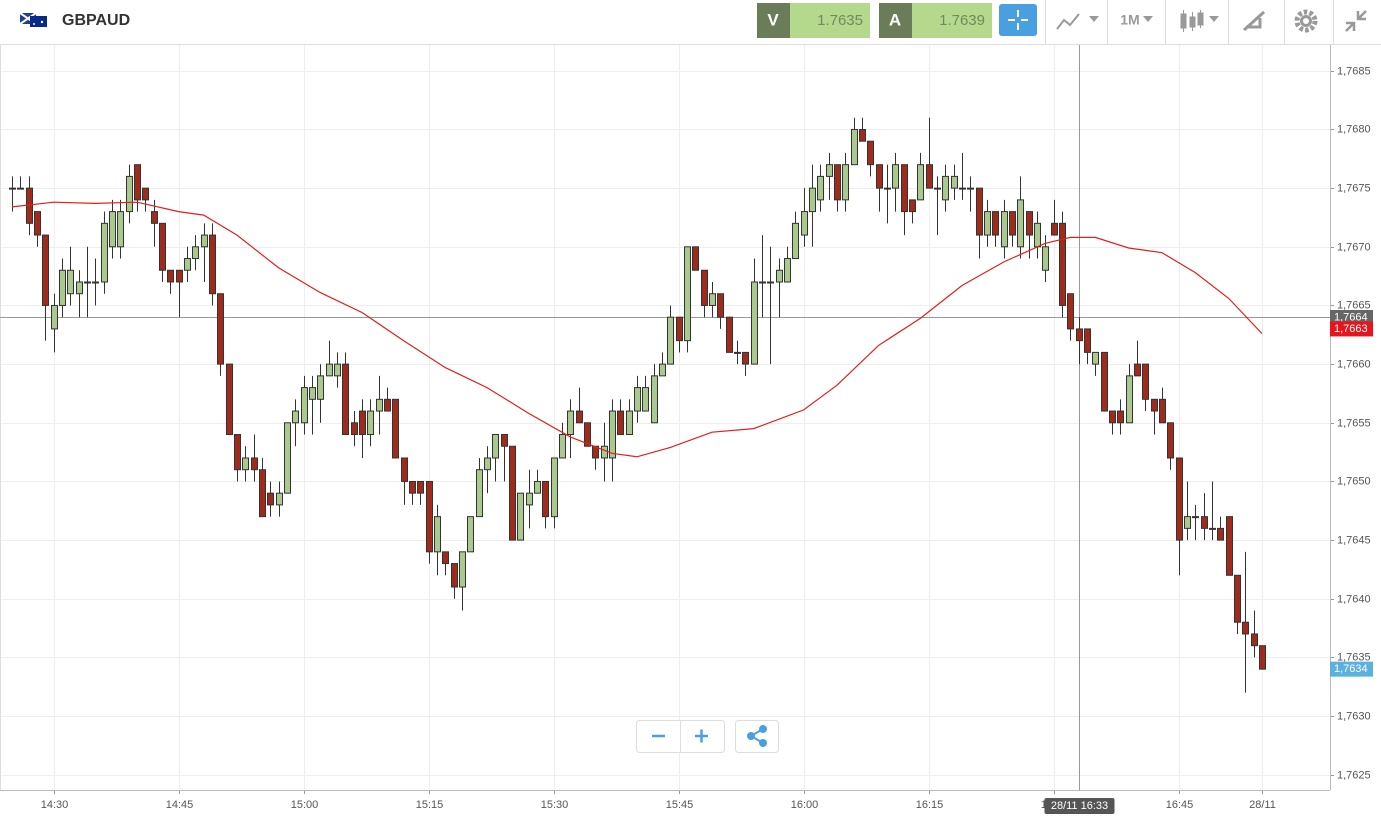 The width and height of the screenshot is (1381, 823). I want to click on bid-box, so click(830, 20).